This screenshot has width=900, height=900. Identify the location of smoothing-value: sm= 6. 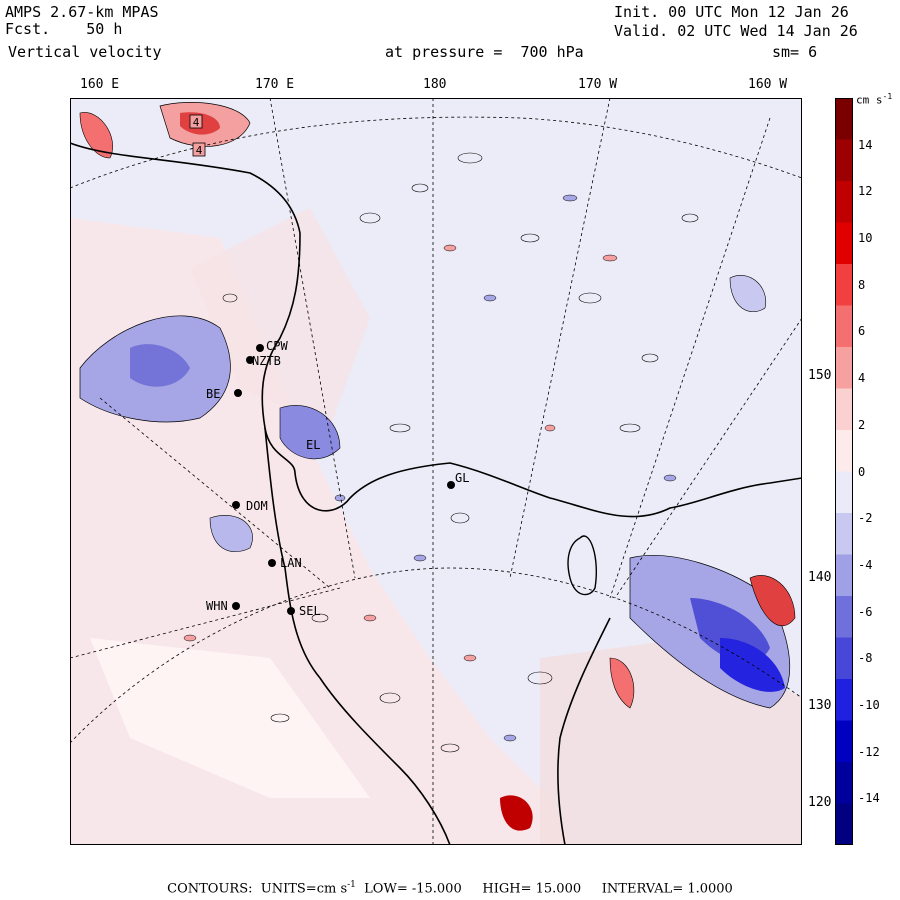
(795, 52).